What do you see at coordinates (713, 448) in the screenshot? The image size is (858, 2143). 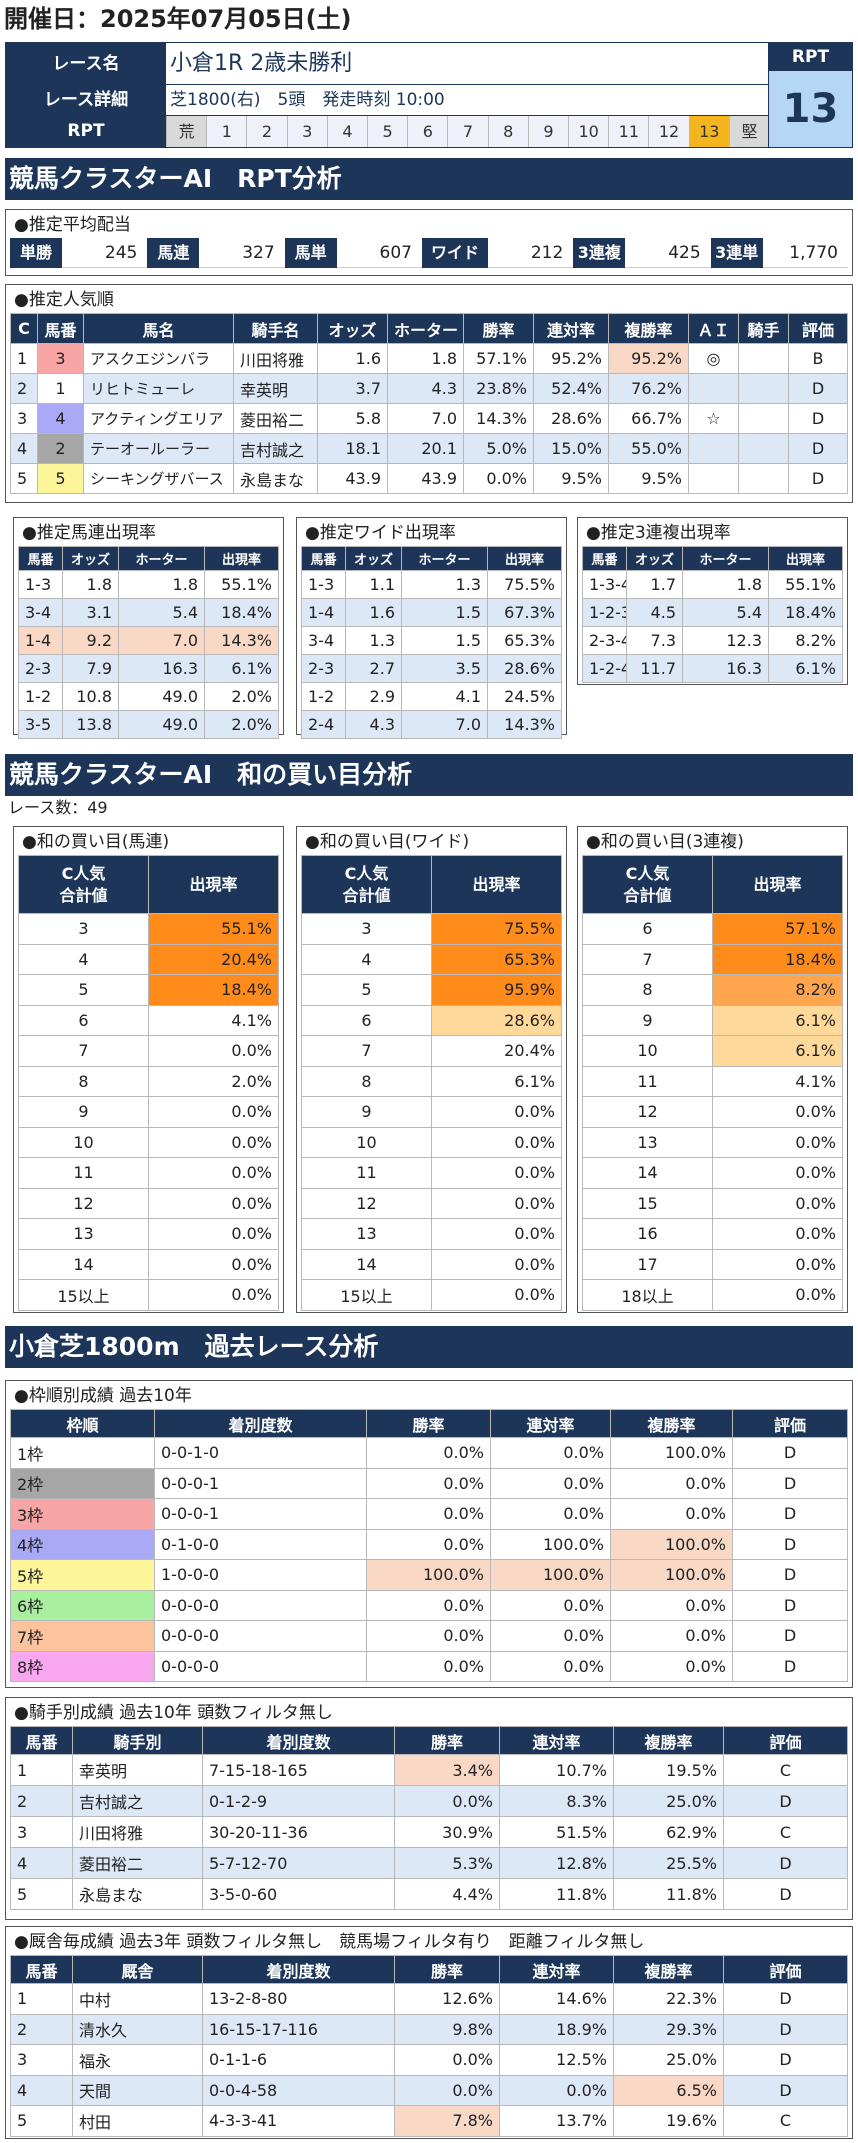 I see `ai-mark` at bounding box center [713, 448].